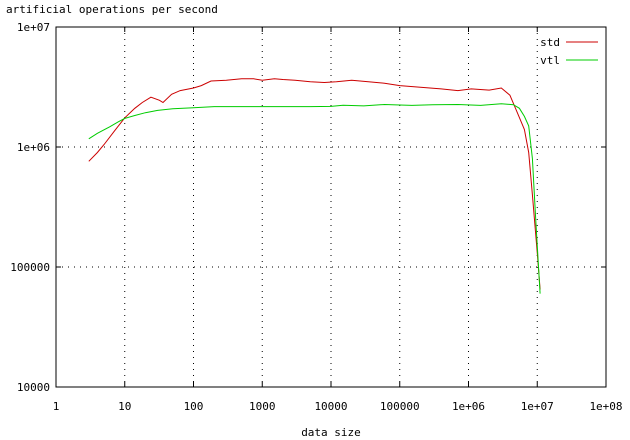 This screenshot has height=440, width=630. I want to click on legend: std vtl, so click(569, 51).